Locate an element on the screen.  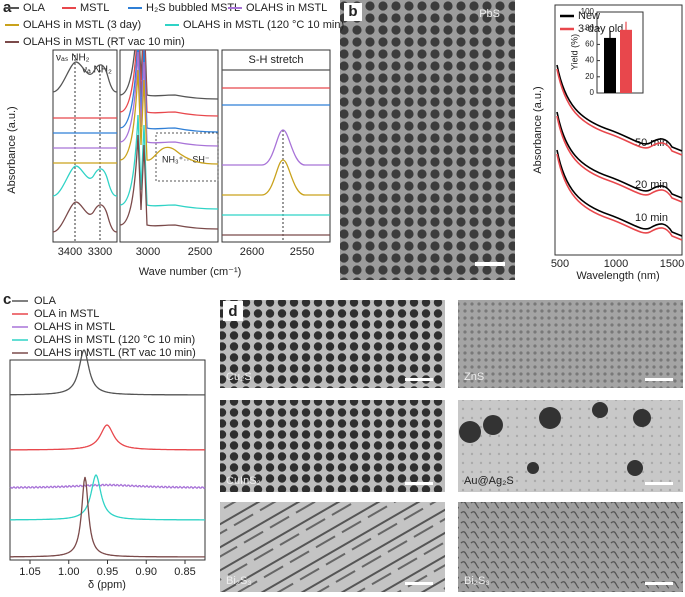
y-tick-label: 60 is located at coordinates (589, 44).